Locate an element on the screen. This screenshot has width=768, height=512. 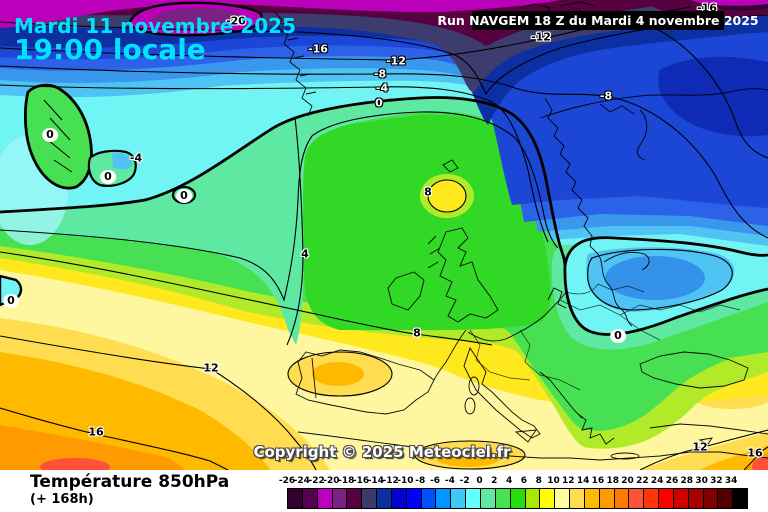
scale-tick: -24 is located at coordinates (301, 481).